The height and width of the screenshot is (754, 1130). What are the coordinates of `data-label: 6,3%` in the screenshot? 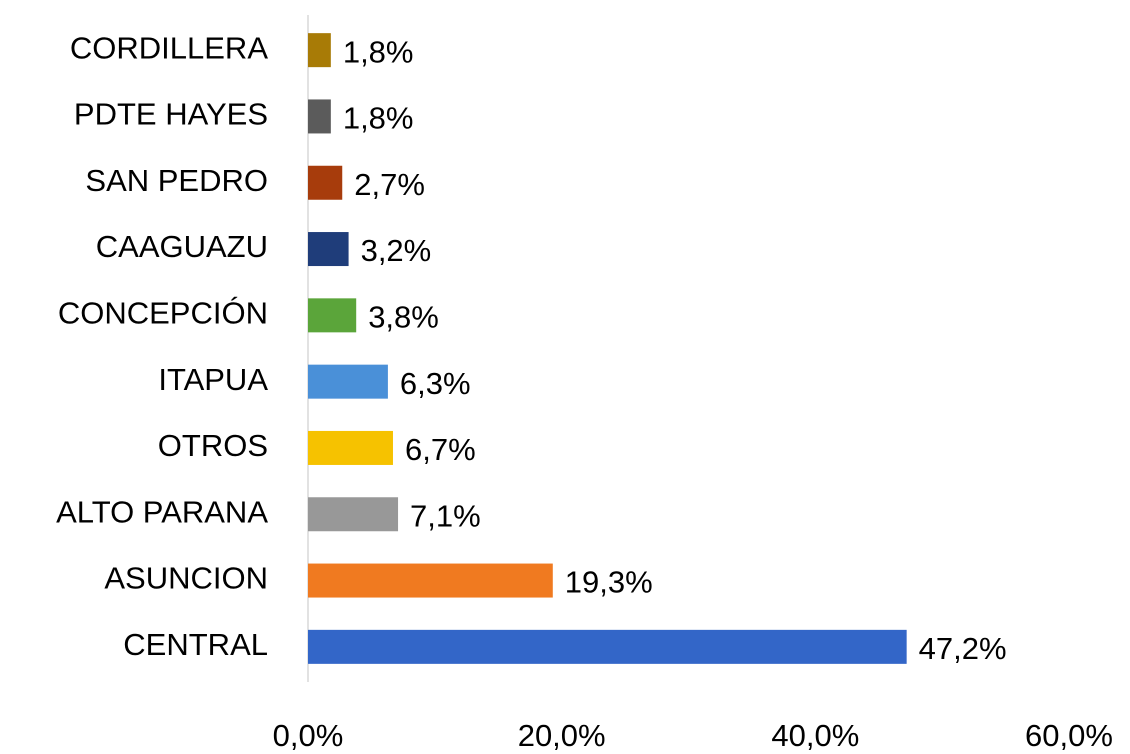 It's located at (435, 383).